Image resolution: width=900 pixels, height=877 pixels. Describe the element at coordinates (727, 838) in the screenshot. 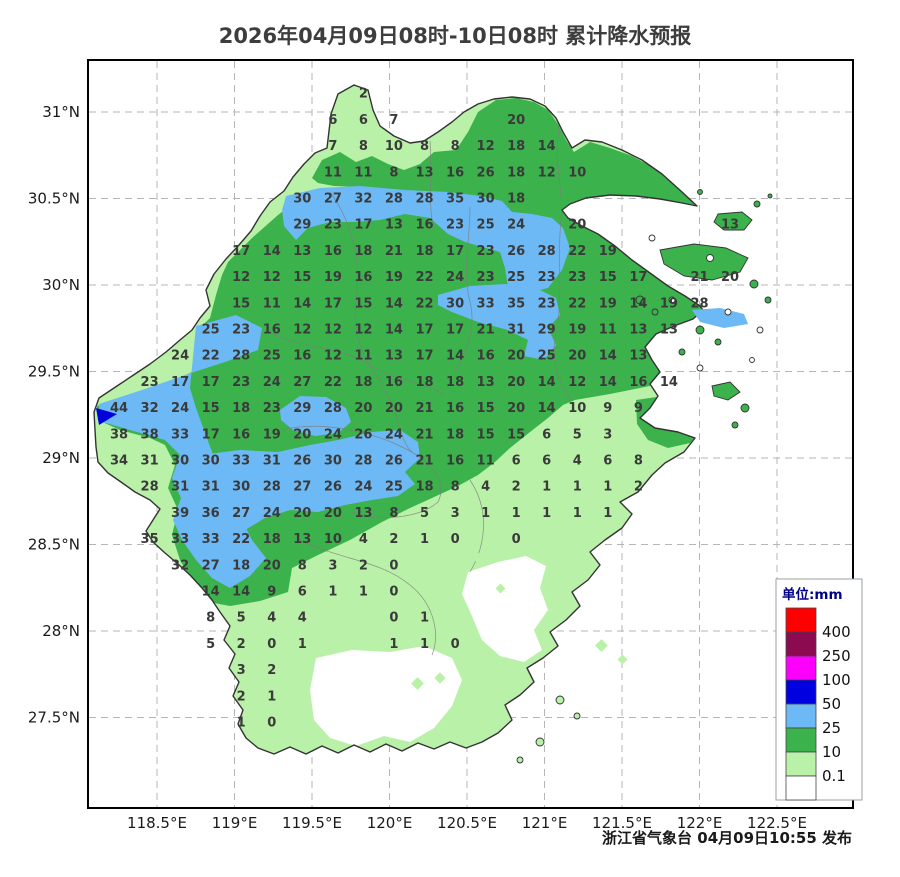

I see `publisher-caption: 浙江省气象台 04月09日10:55 发布` at that location.